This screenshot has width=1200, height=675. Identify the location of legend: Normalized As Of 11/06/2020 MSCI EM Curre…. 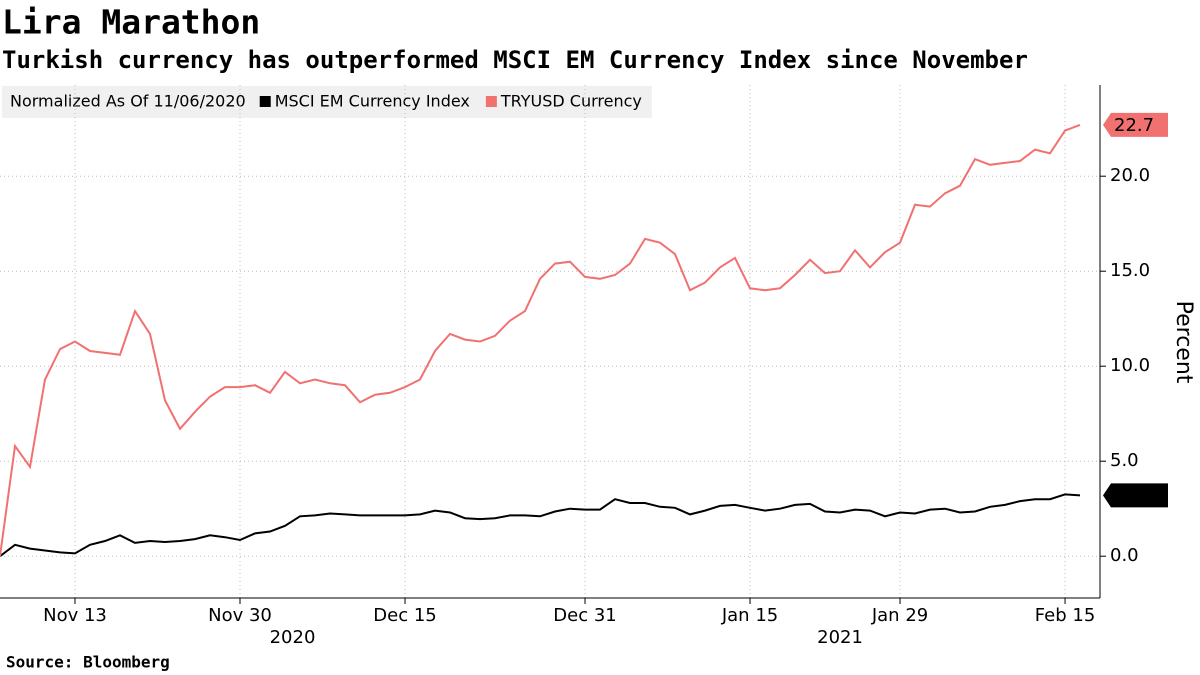
(327, 102).